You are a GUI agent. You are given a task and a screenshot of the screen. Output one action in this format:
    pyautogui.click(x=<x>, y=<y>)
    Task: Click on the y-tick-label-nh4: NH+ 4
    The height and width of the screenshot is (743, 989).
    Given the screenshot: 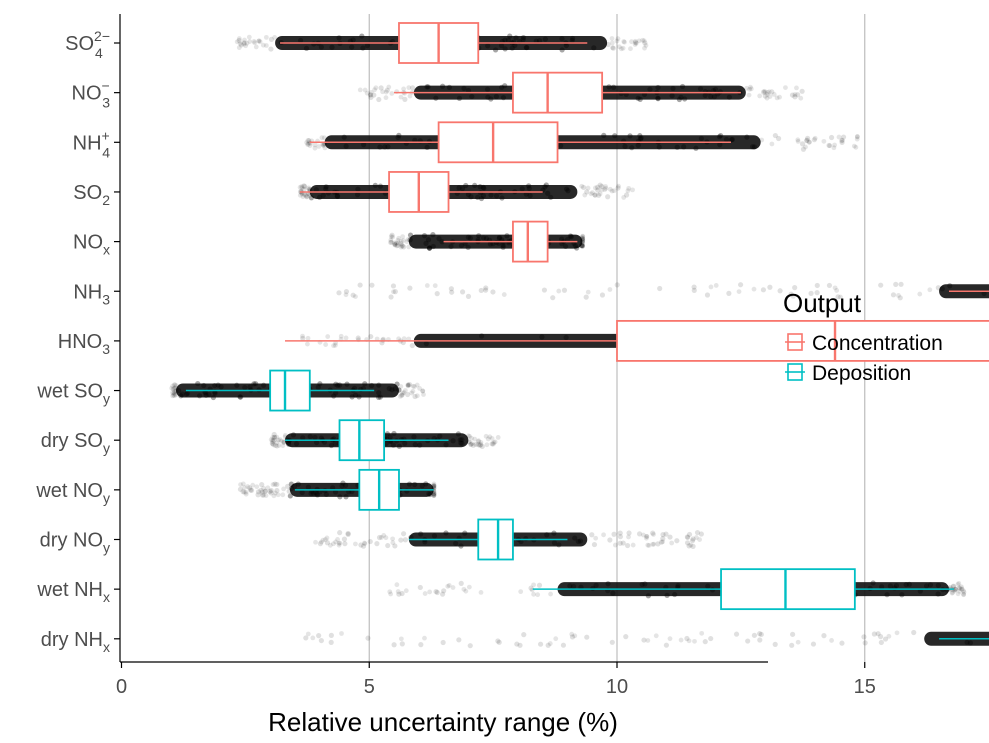 What is the action you would take?
    pyautogui.click(x=92, y=143)
    